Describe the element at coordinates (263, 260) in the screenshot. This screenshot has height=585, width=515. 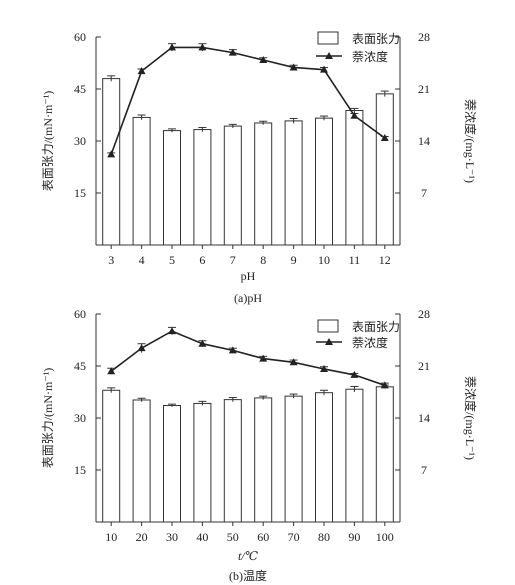
I see `x-tick-label: 8` at that location.